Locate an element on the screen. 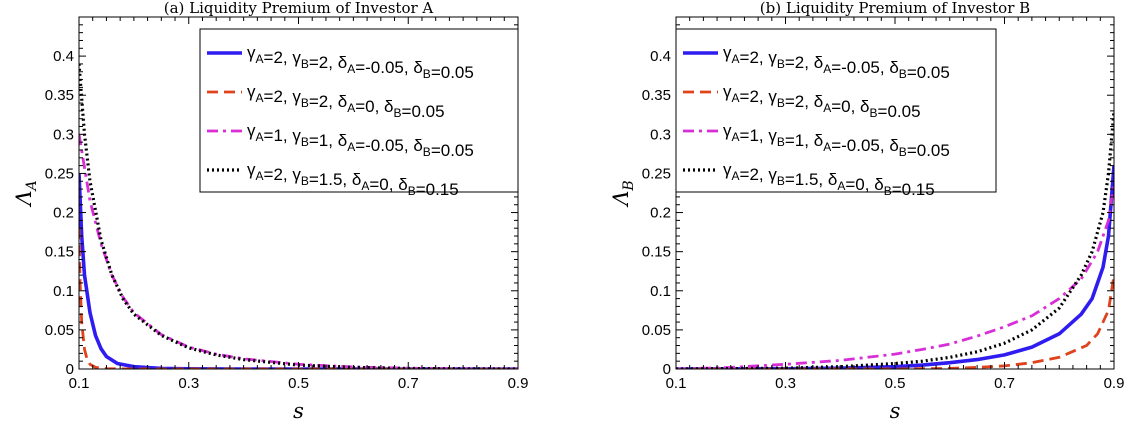  y-axis-label: ΛB is located at coordinates (623, 193).